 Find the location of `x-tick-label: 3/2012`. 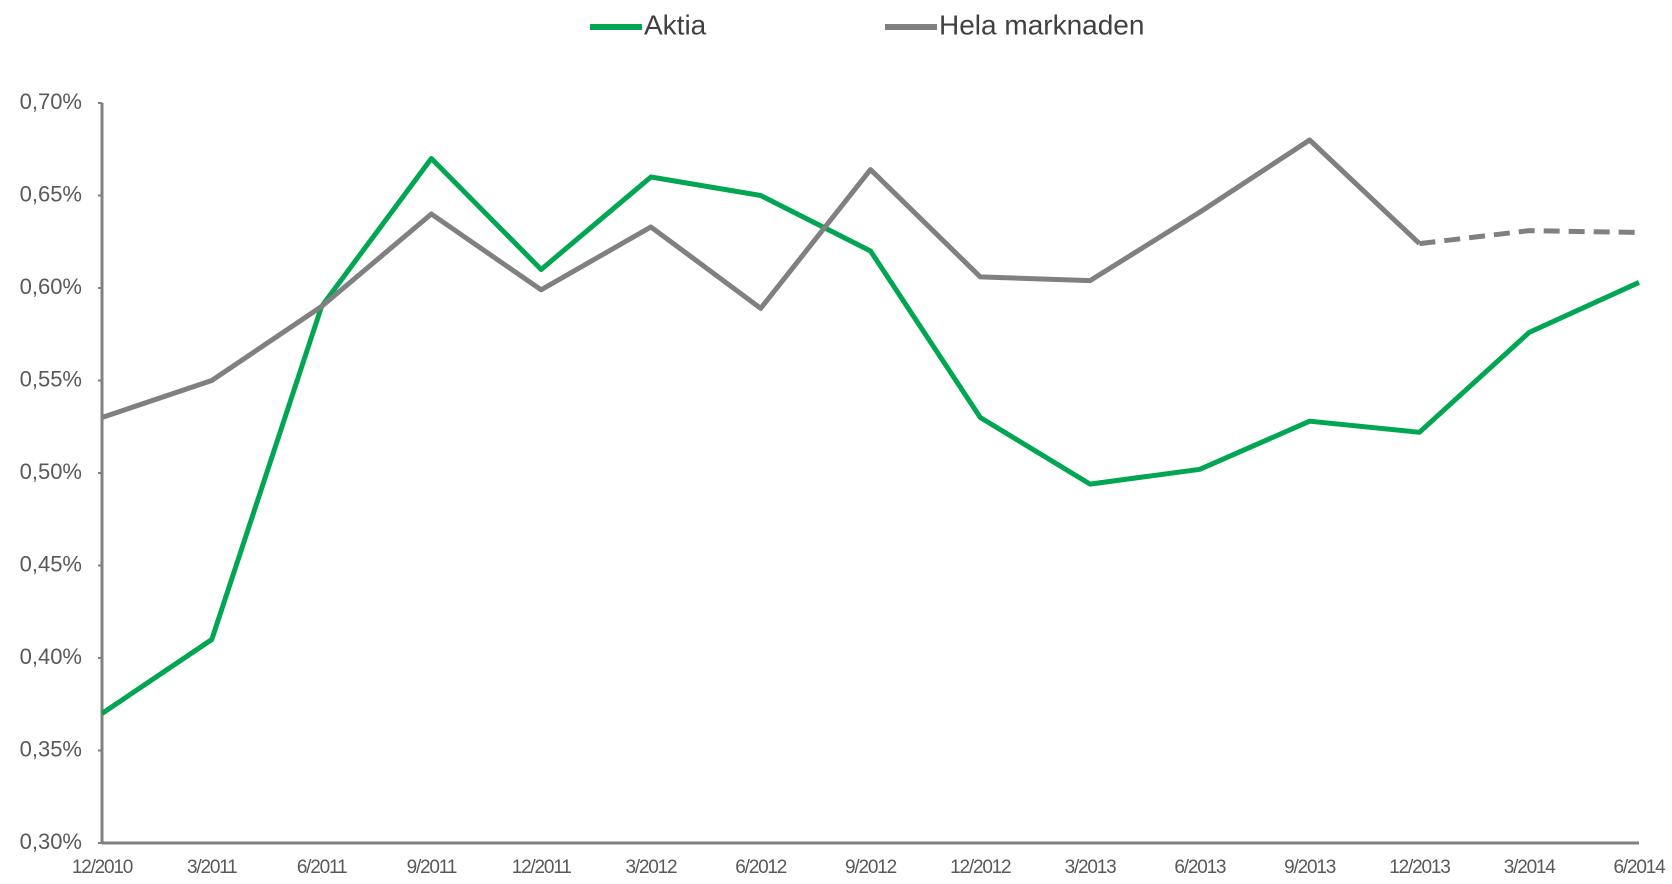

x-tick-label: 3/2012 is located at coordinates (651, 867).